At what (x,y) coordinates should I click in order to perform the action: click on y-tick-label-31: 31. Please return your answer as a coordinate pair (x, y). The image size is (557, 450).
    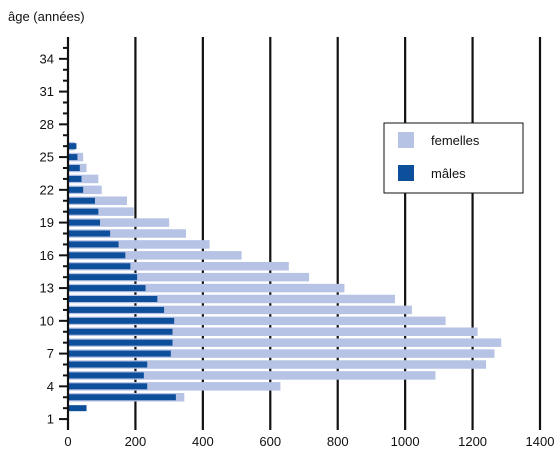
    Looking at the image, I should click on (47, 91).